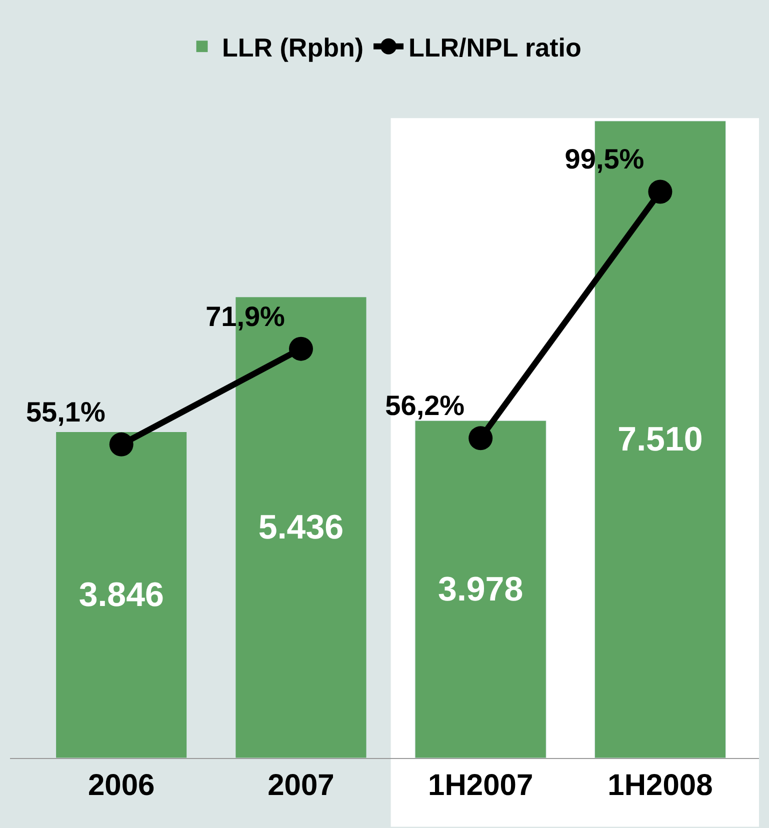 This screenshot has height=828, width=769. Describe the element at coordinates (660, 439) in the screenshot. I see `data-label: 7.510` at that location.